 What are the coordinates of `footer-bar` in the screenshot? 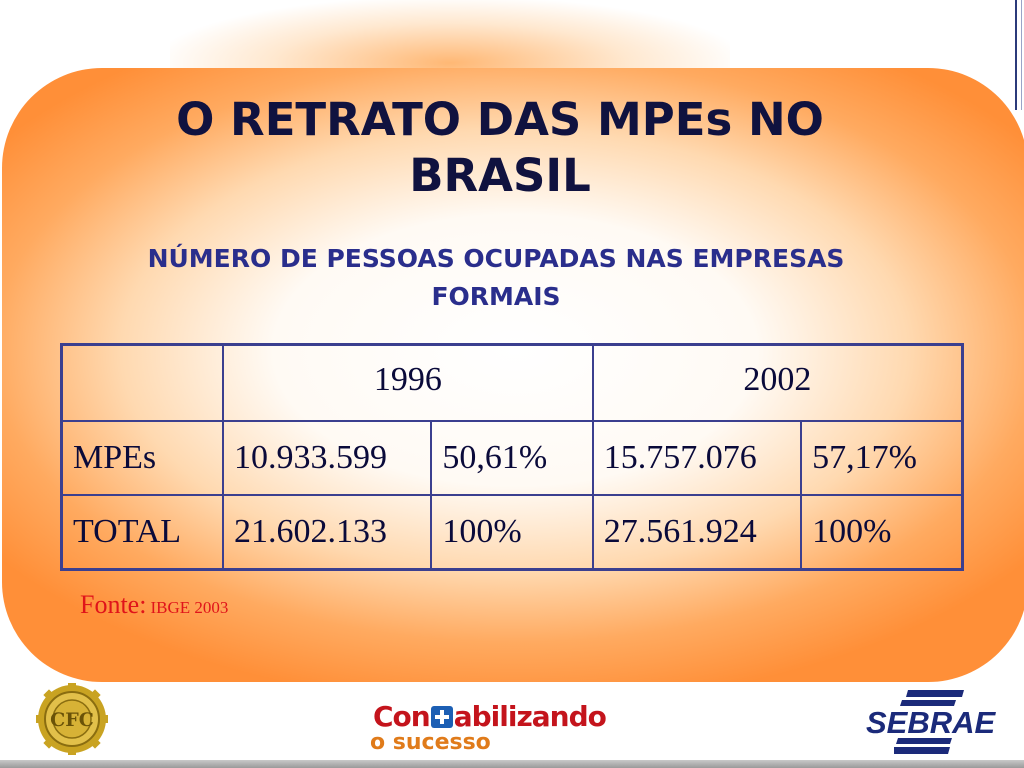 It's located at (512, 764).